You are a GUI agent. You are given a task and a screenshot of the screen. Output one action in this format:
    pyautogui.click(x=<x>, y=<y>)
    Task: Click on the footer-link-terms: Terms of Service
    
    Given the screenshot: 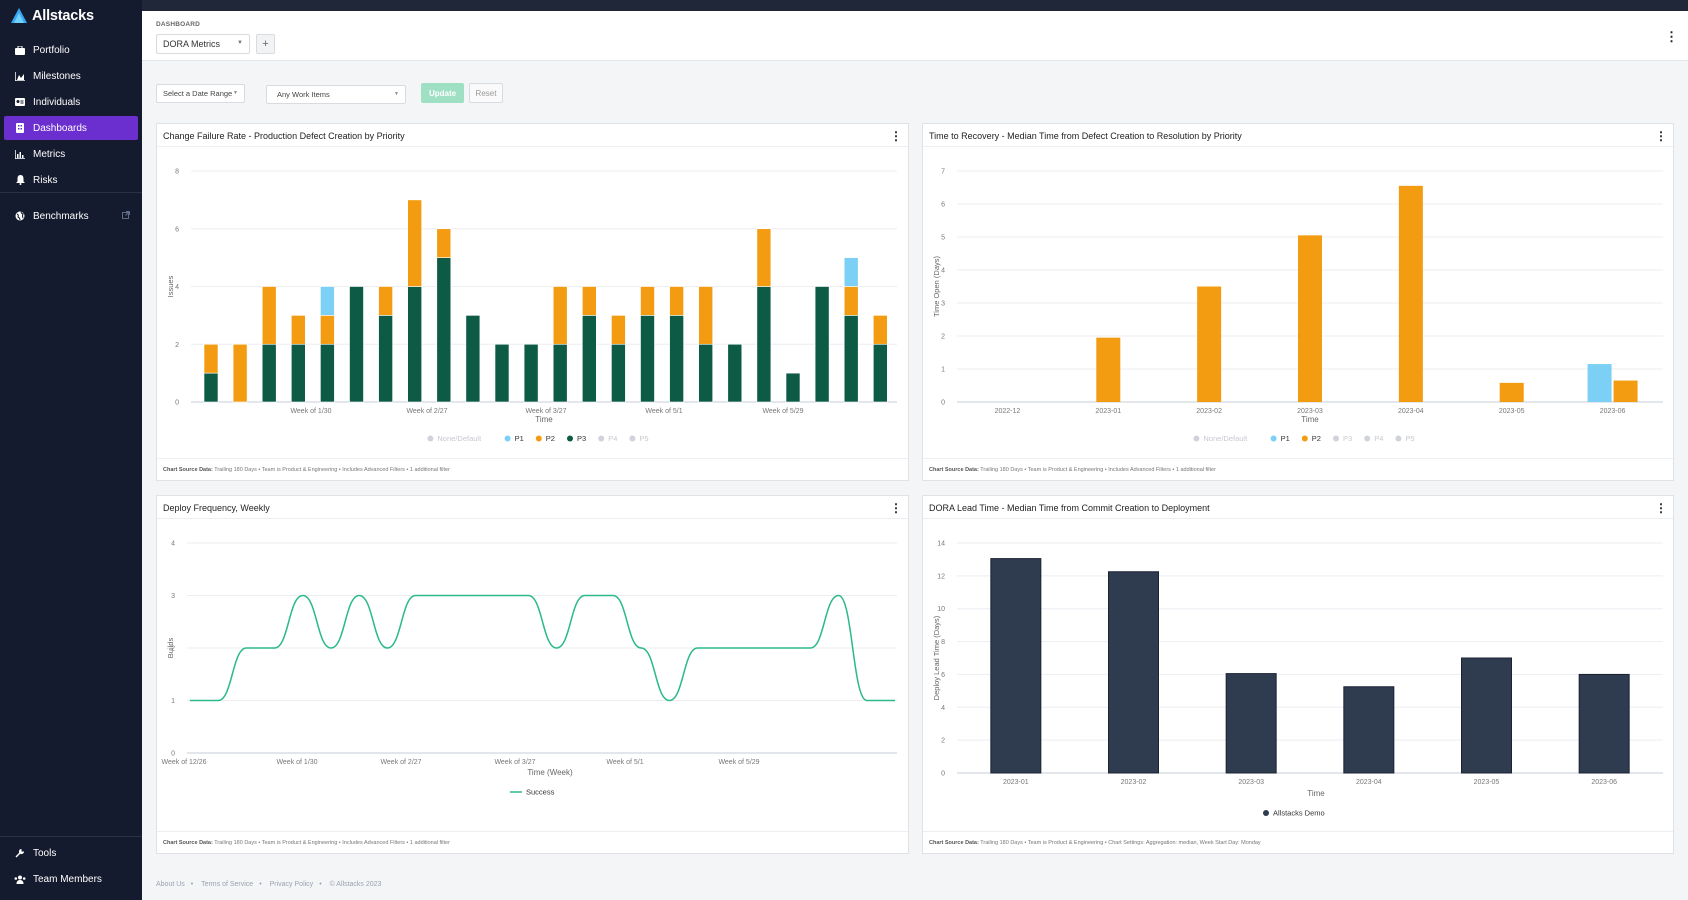 What is the action you would take?
    pyautogui.click(x=227, y=884)
    